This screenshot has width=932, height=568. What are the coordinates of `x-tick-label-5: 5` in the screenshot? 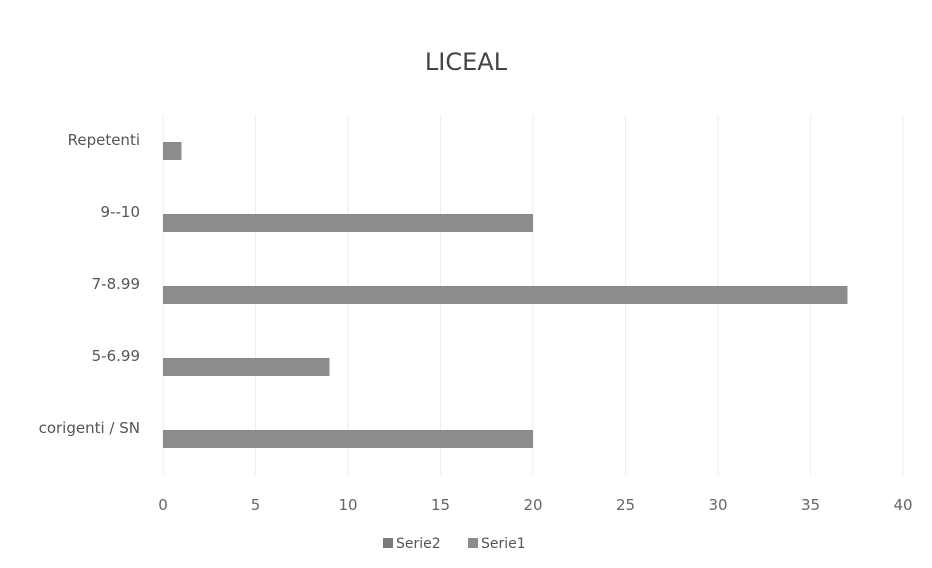 It's located at (256, 505).